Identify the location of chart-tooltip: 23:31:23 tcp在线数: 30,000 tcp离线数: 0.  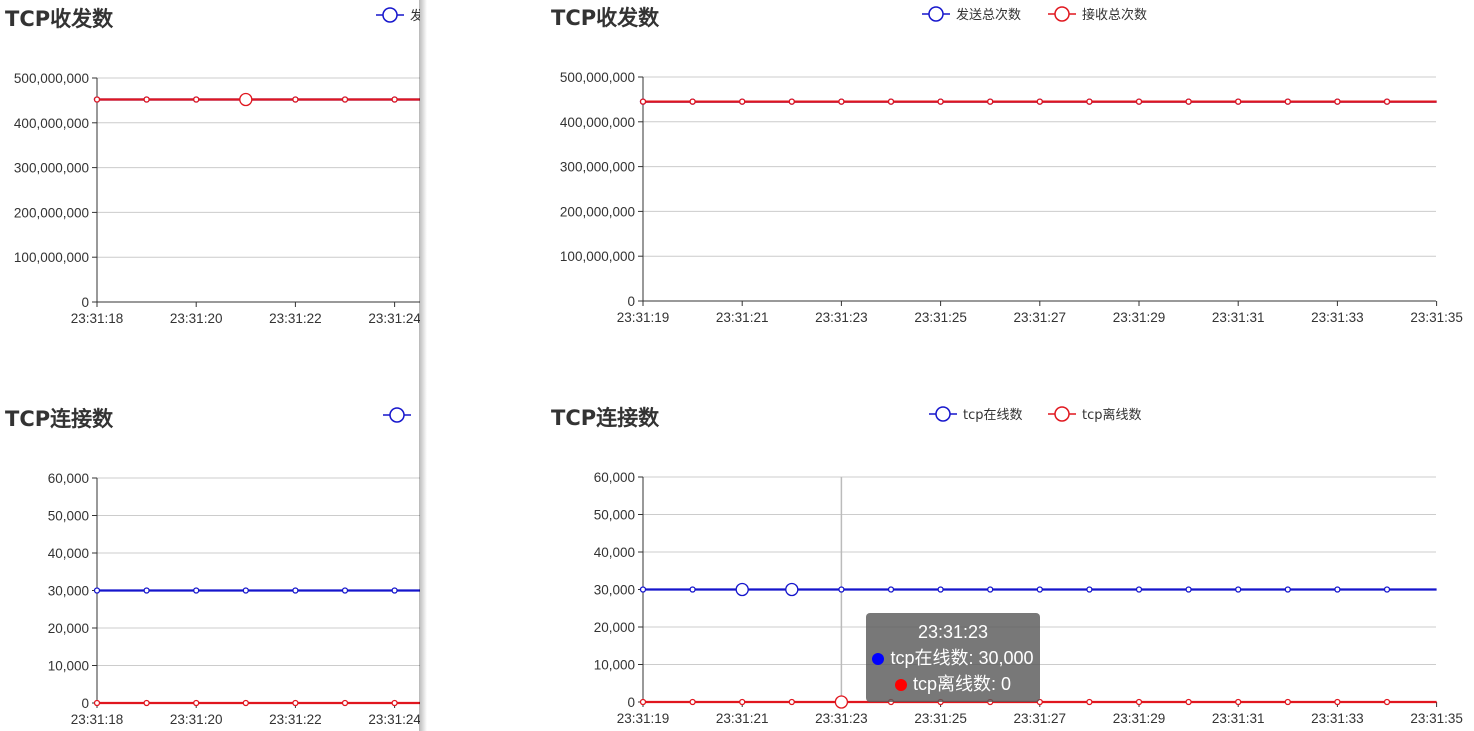
(953, 657).